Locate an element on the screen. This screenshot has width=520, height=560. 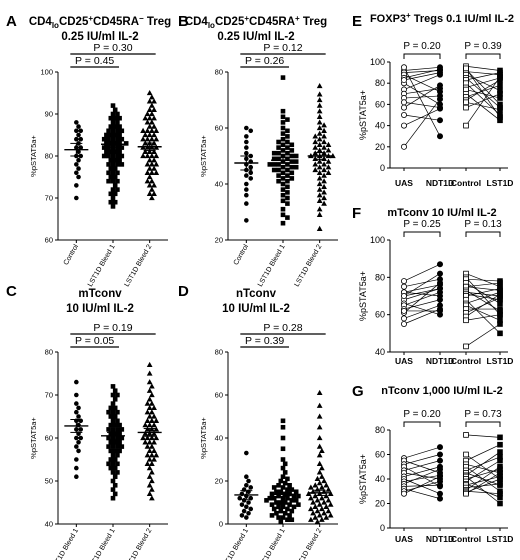
panel-title: mTconv 10 IU/ml IL-2 is located at coordinates (441, 213).